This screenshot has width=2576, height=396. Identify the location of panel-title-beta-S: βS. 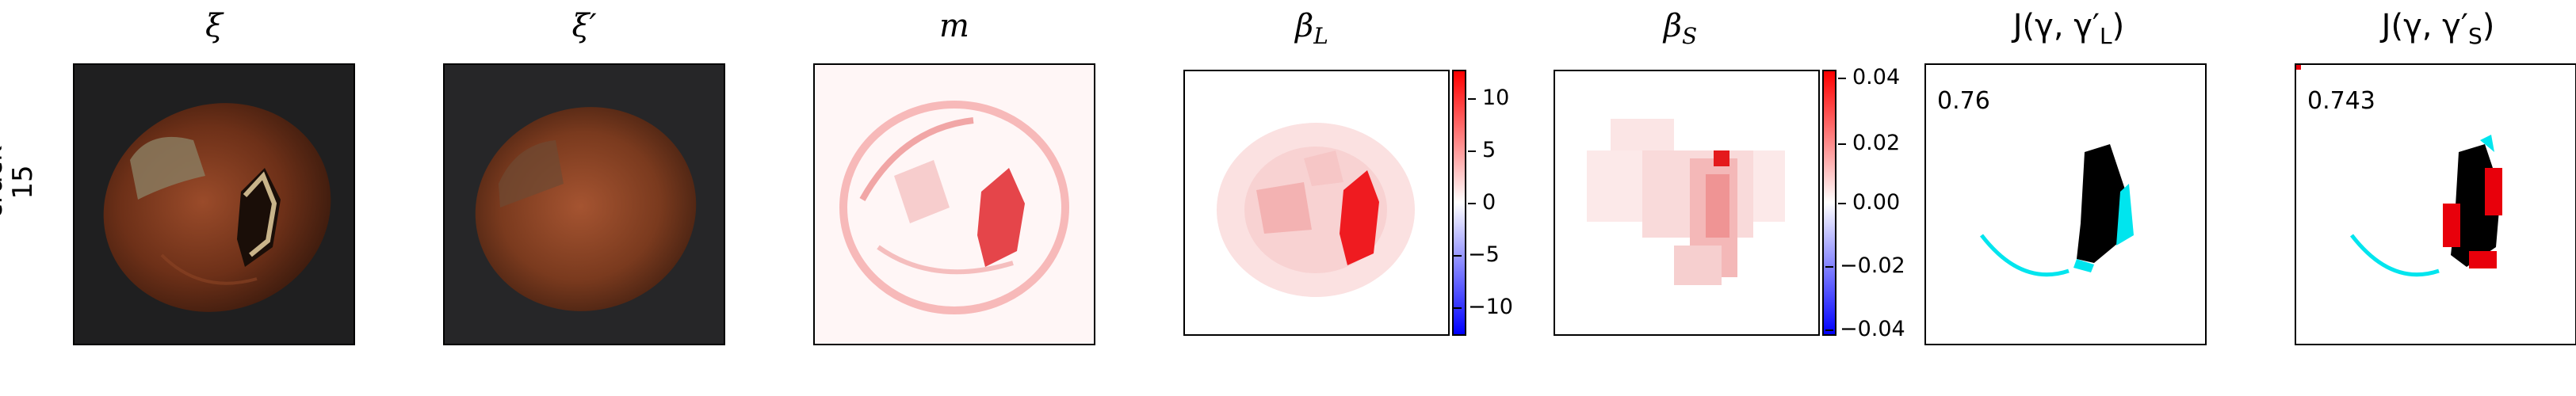
(1680, 28).